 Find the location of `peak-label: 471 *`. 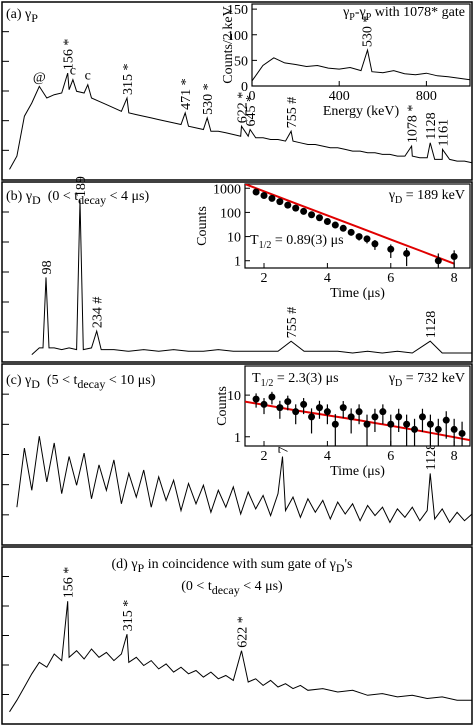

peak-label: 471 * is located at coordinates (186, 94).